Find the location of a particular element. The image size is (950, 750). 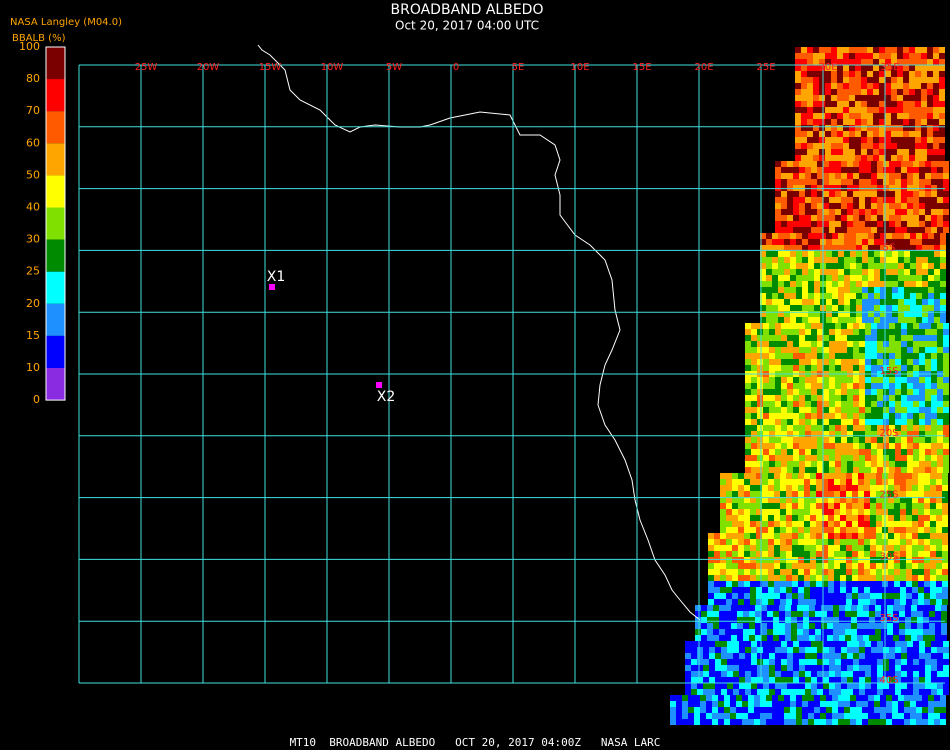

legend-tick-label: 30 is located at coordinates (33, 239).